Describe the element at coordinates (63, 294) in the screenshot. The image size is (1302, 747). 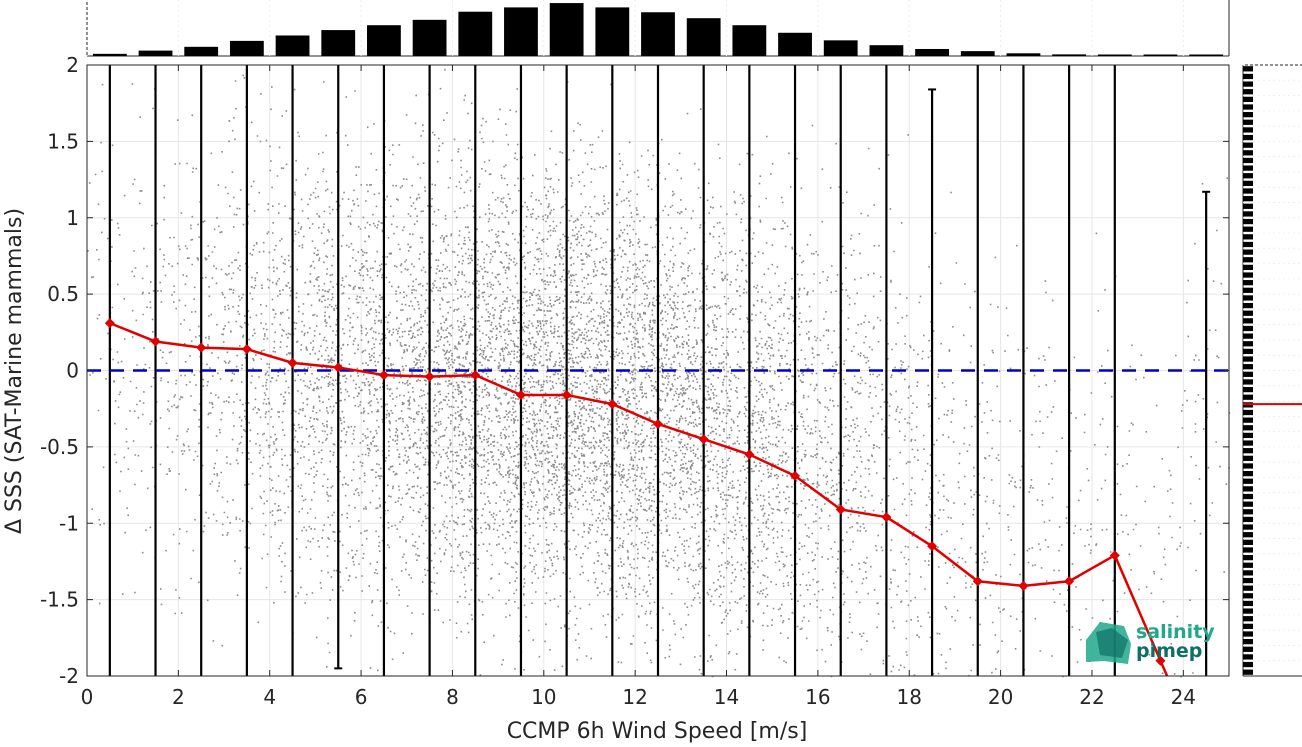
I see `y-tick-label: 0.5` at that location.